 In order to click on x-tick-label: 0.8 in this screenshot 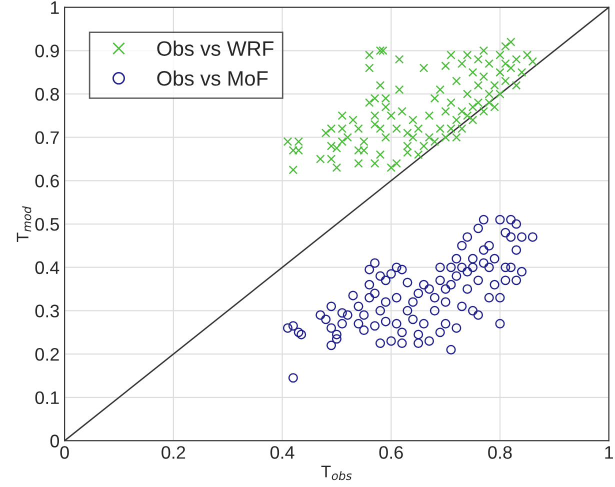, I will do `click(500, 452)`.